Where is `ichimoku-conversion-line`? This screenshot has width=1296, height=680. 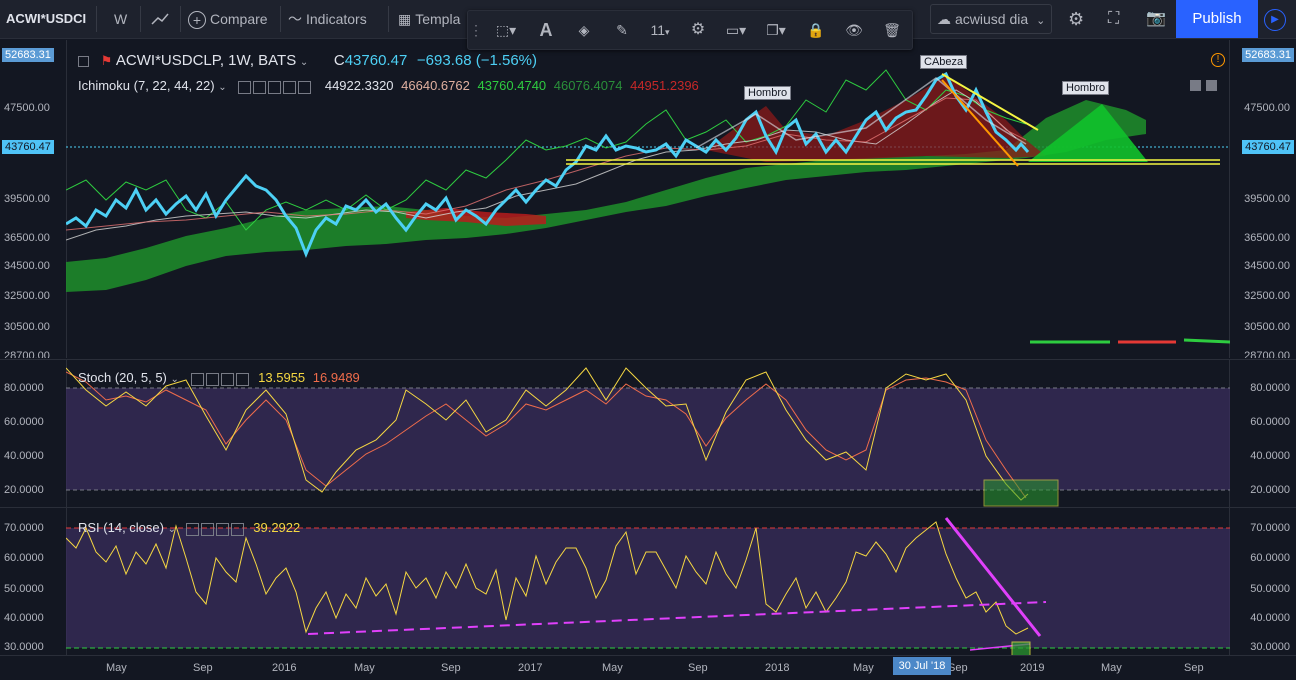
ichimoku-conversion-line is located at coordinates (546, 164).